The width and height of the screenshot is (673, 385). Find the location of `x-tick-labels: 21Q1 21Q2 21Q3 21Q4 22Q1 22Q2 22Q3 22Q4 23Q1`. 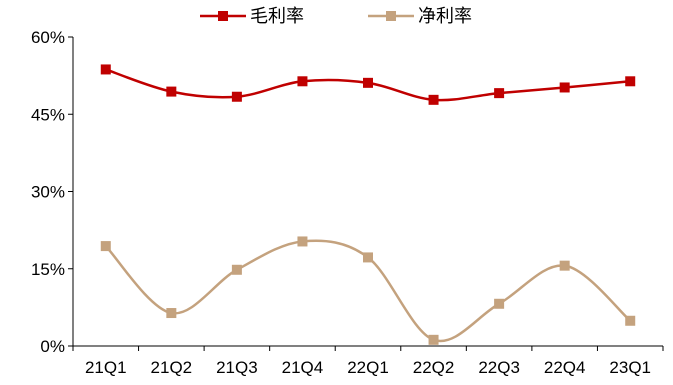

x-tick-labels: 21Q1 21Q2 21Q3 21Q4 22Q1 22Q2 22Q3 22Q4 23Q1 is located at coordinates (368, 367).